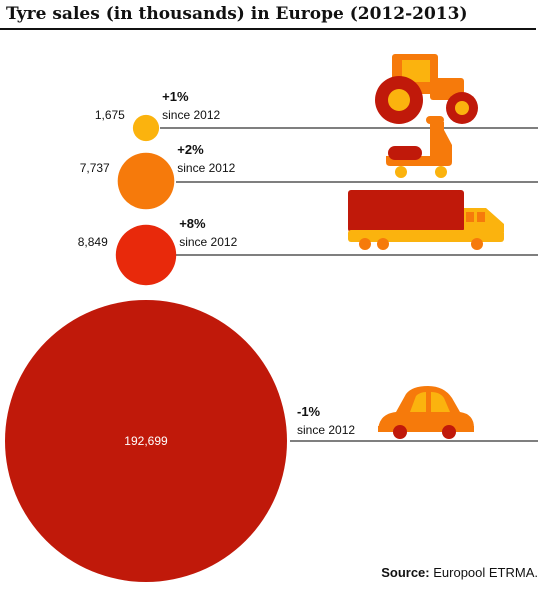 The width and height of the screenshot is (542, 590). Describe the element at coordinates (309, 411) in the screenshot. I see `change-label: -1%` at that location.